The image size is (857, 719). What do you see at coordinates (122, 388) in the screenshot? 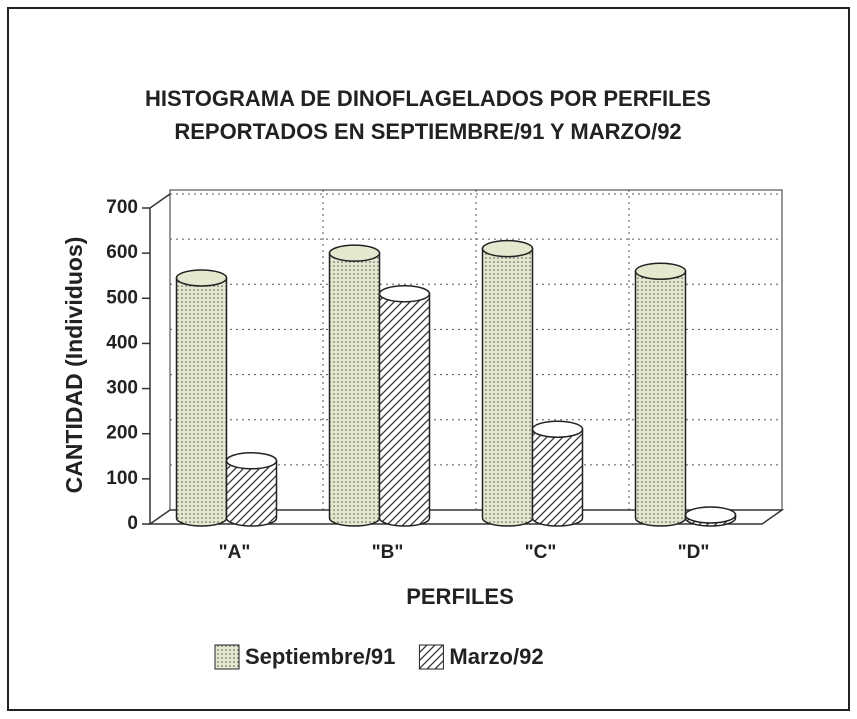
I see `y-tick-label: 300` at bounding box center [122, 388].